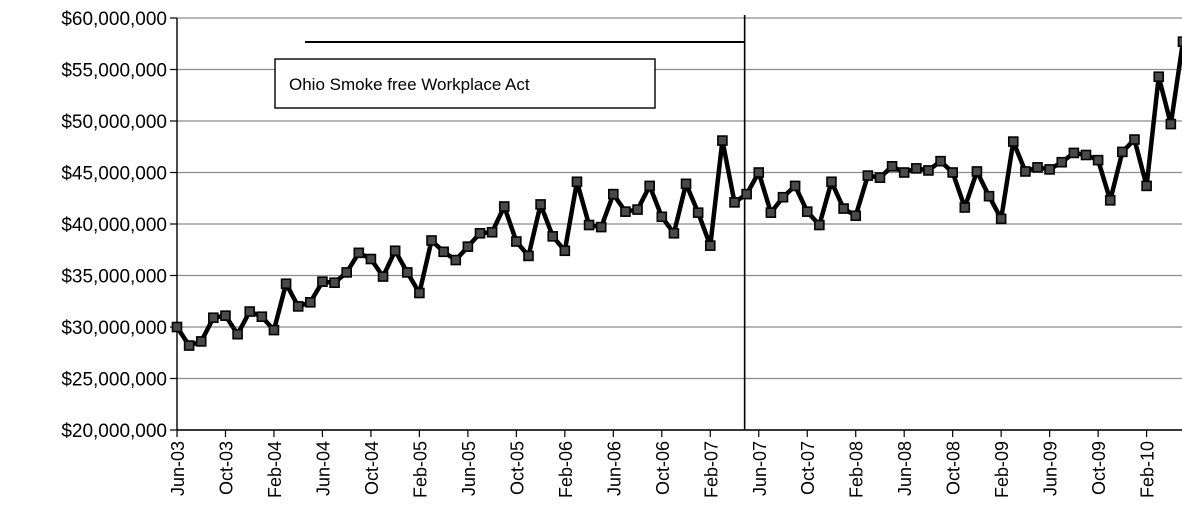  What do you see at coordinates (760, 468) in the screenshot?
I see `x-tick-label: Jun-07` at bounding box center [760, 468].